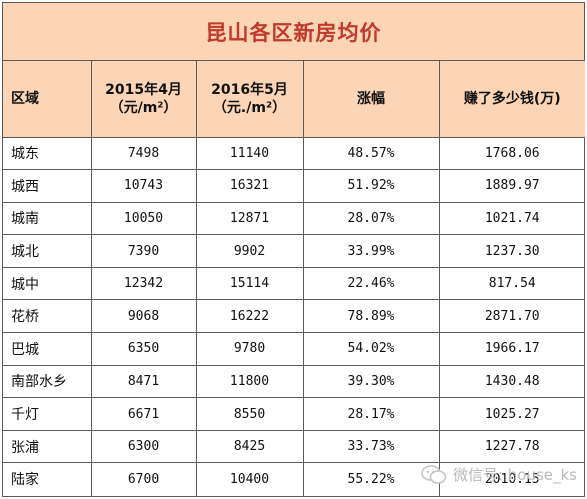 This screenshot has width=587, height=499. I want to click on cell-earned: 1768.06, so click(511, 153).